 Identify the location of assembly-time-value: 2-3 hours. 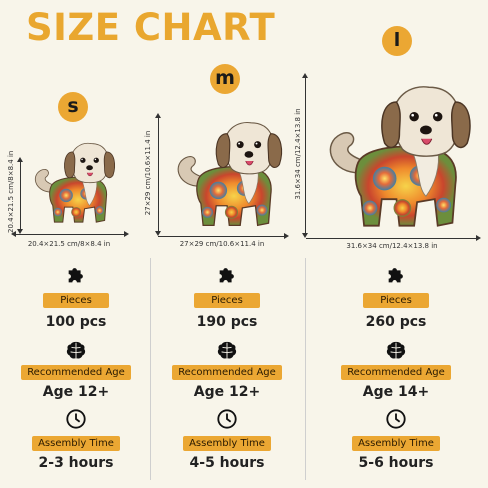
(76, 463).